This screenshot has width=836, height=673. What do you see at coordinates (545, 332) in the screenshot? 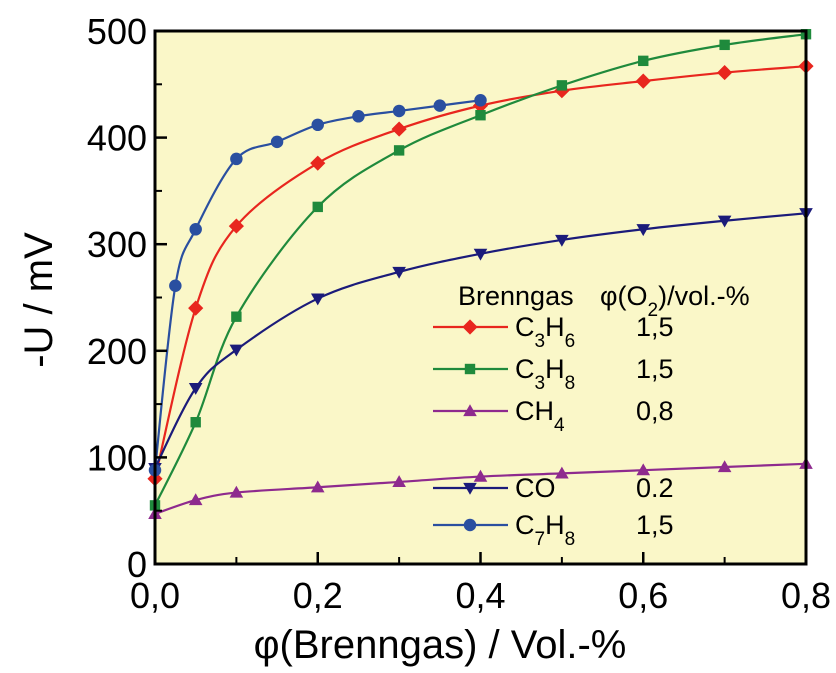
I see `legend-series-name: C3H6` at bounding box center [545, 332].